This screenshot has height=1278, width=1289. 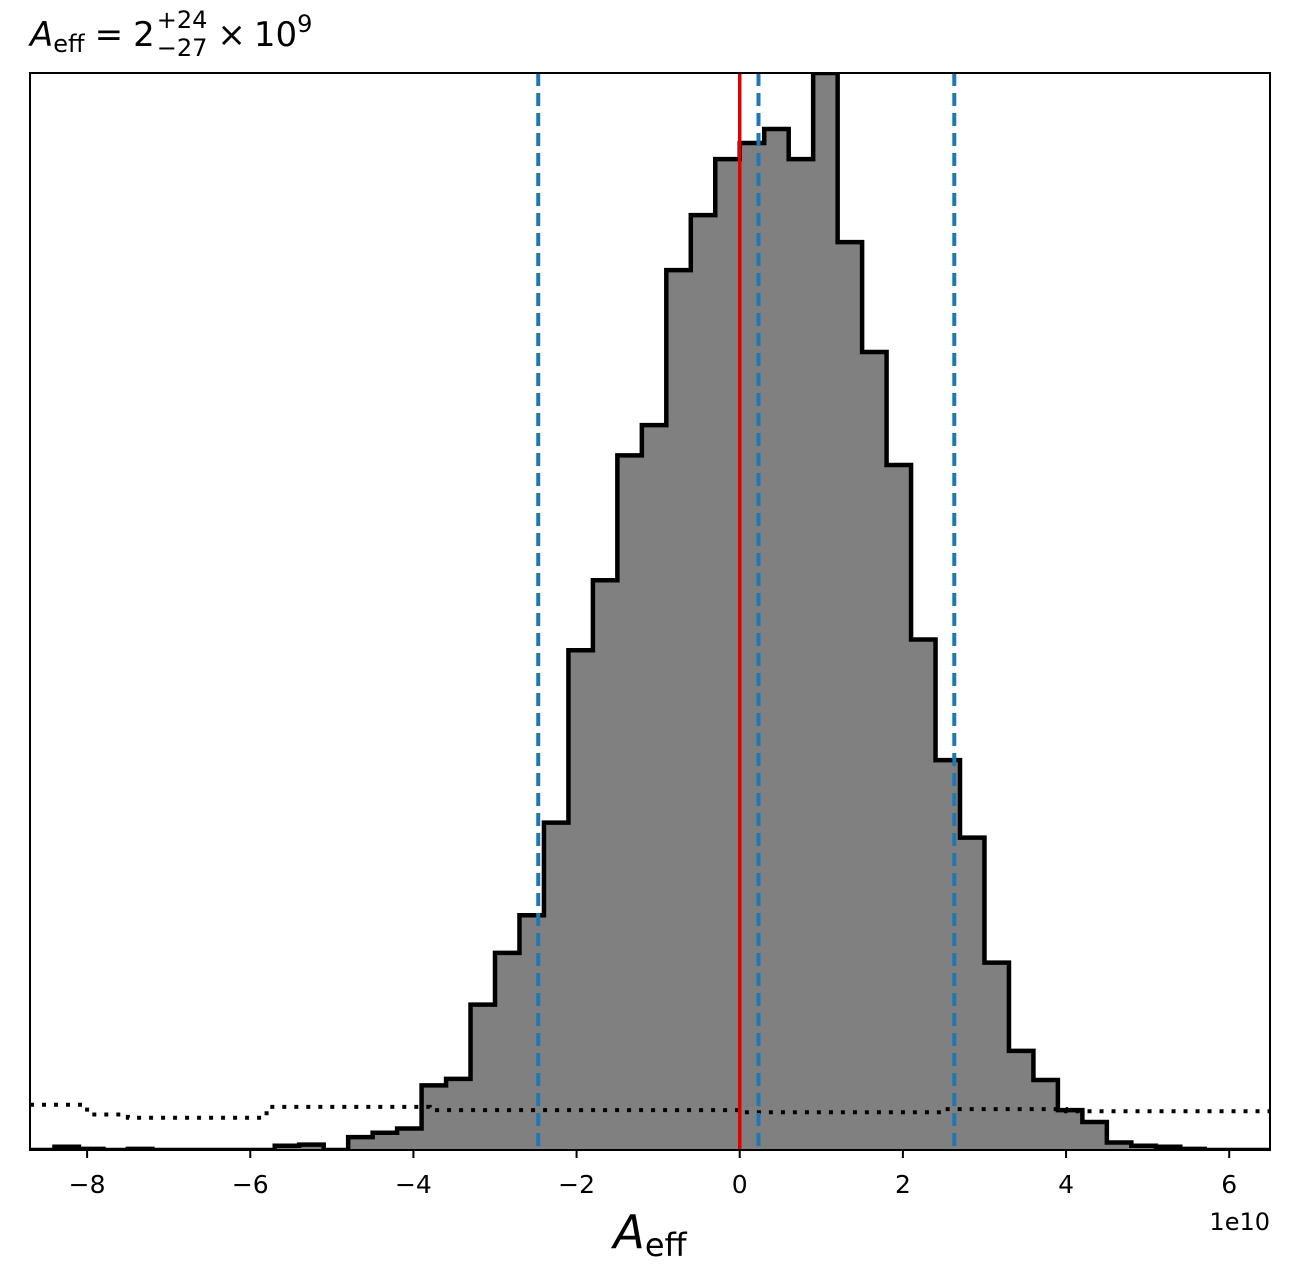 What do you see at coordinates (69, 44) in the screenshot?
I see `title-subscript: eff` at bounding box center [69, 44].